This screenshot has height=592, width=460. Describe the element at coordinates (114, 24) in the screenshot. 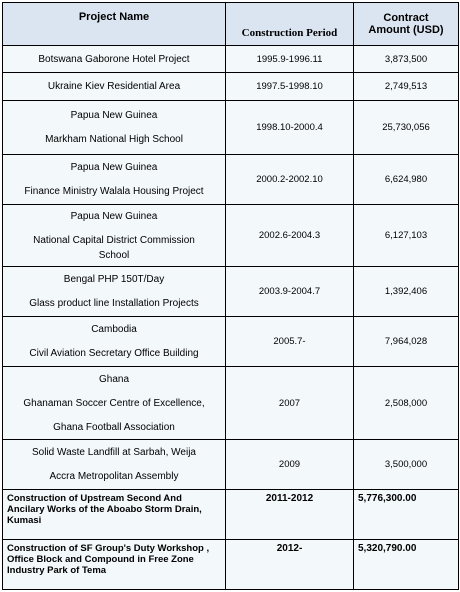

I see `header-project-name: Project Name` at that location.